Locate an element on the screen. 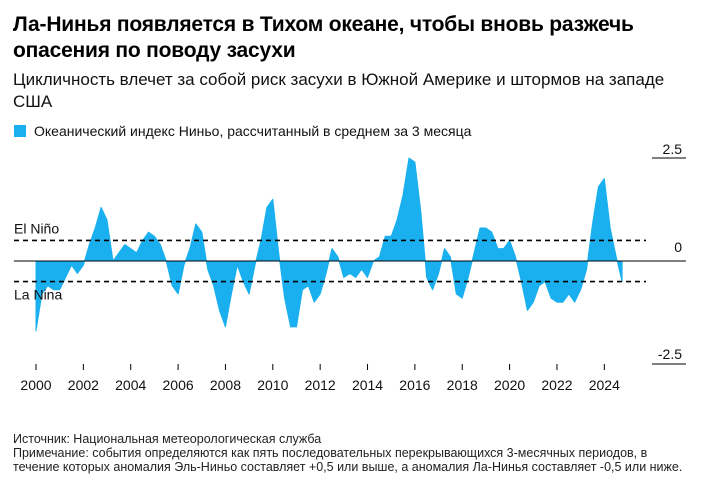 This screenshot has width=706, height=504. x-tick-label: 2002 is located at coordinates (83, 385).